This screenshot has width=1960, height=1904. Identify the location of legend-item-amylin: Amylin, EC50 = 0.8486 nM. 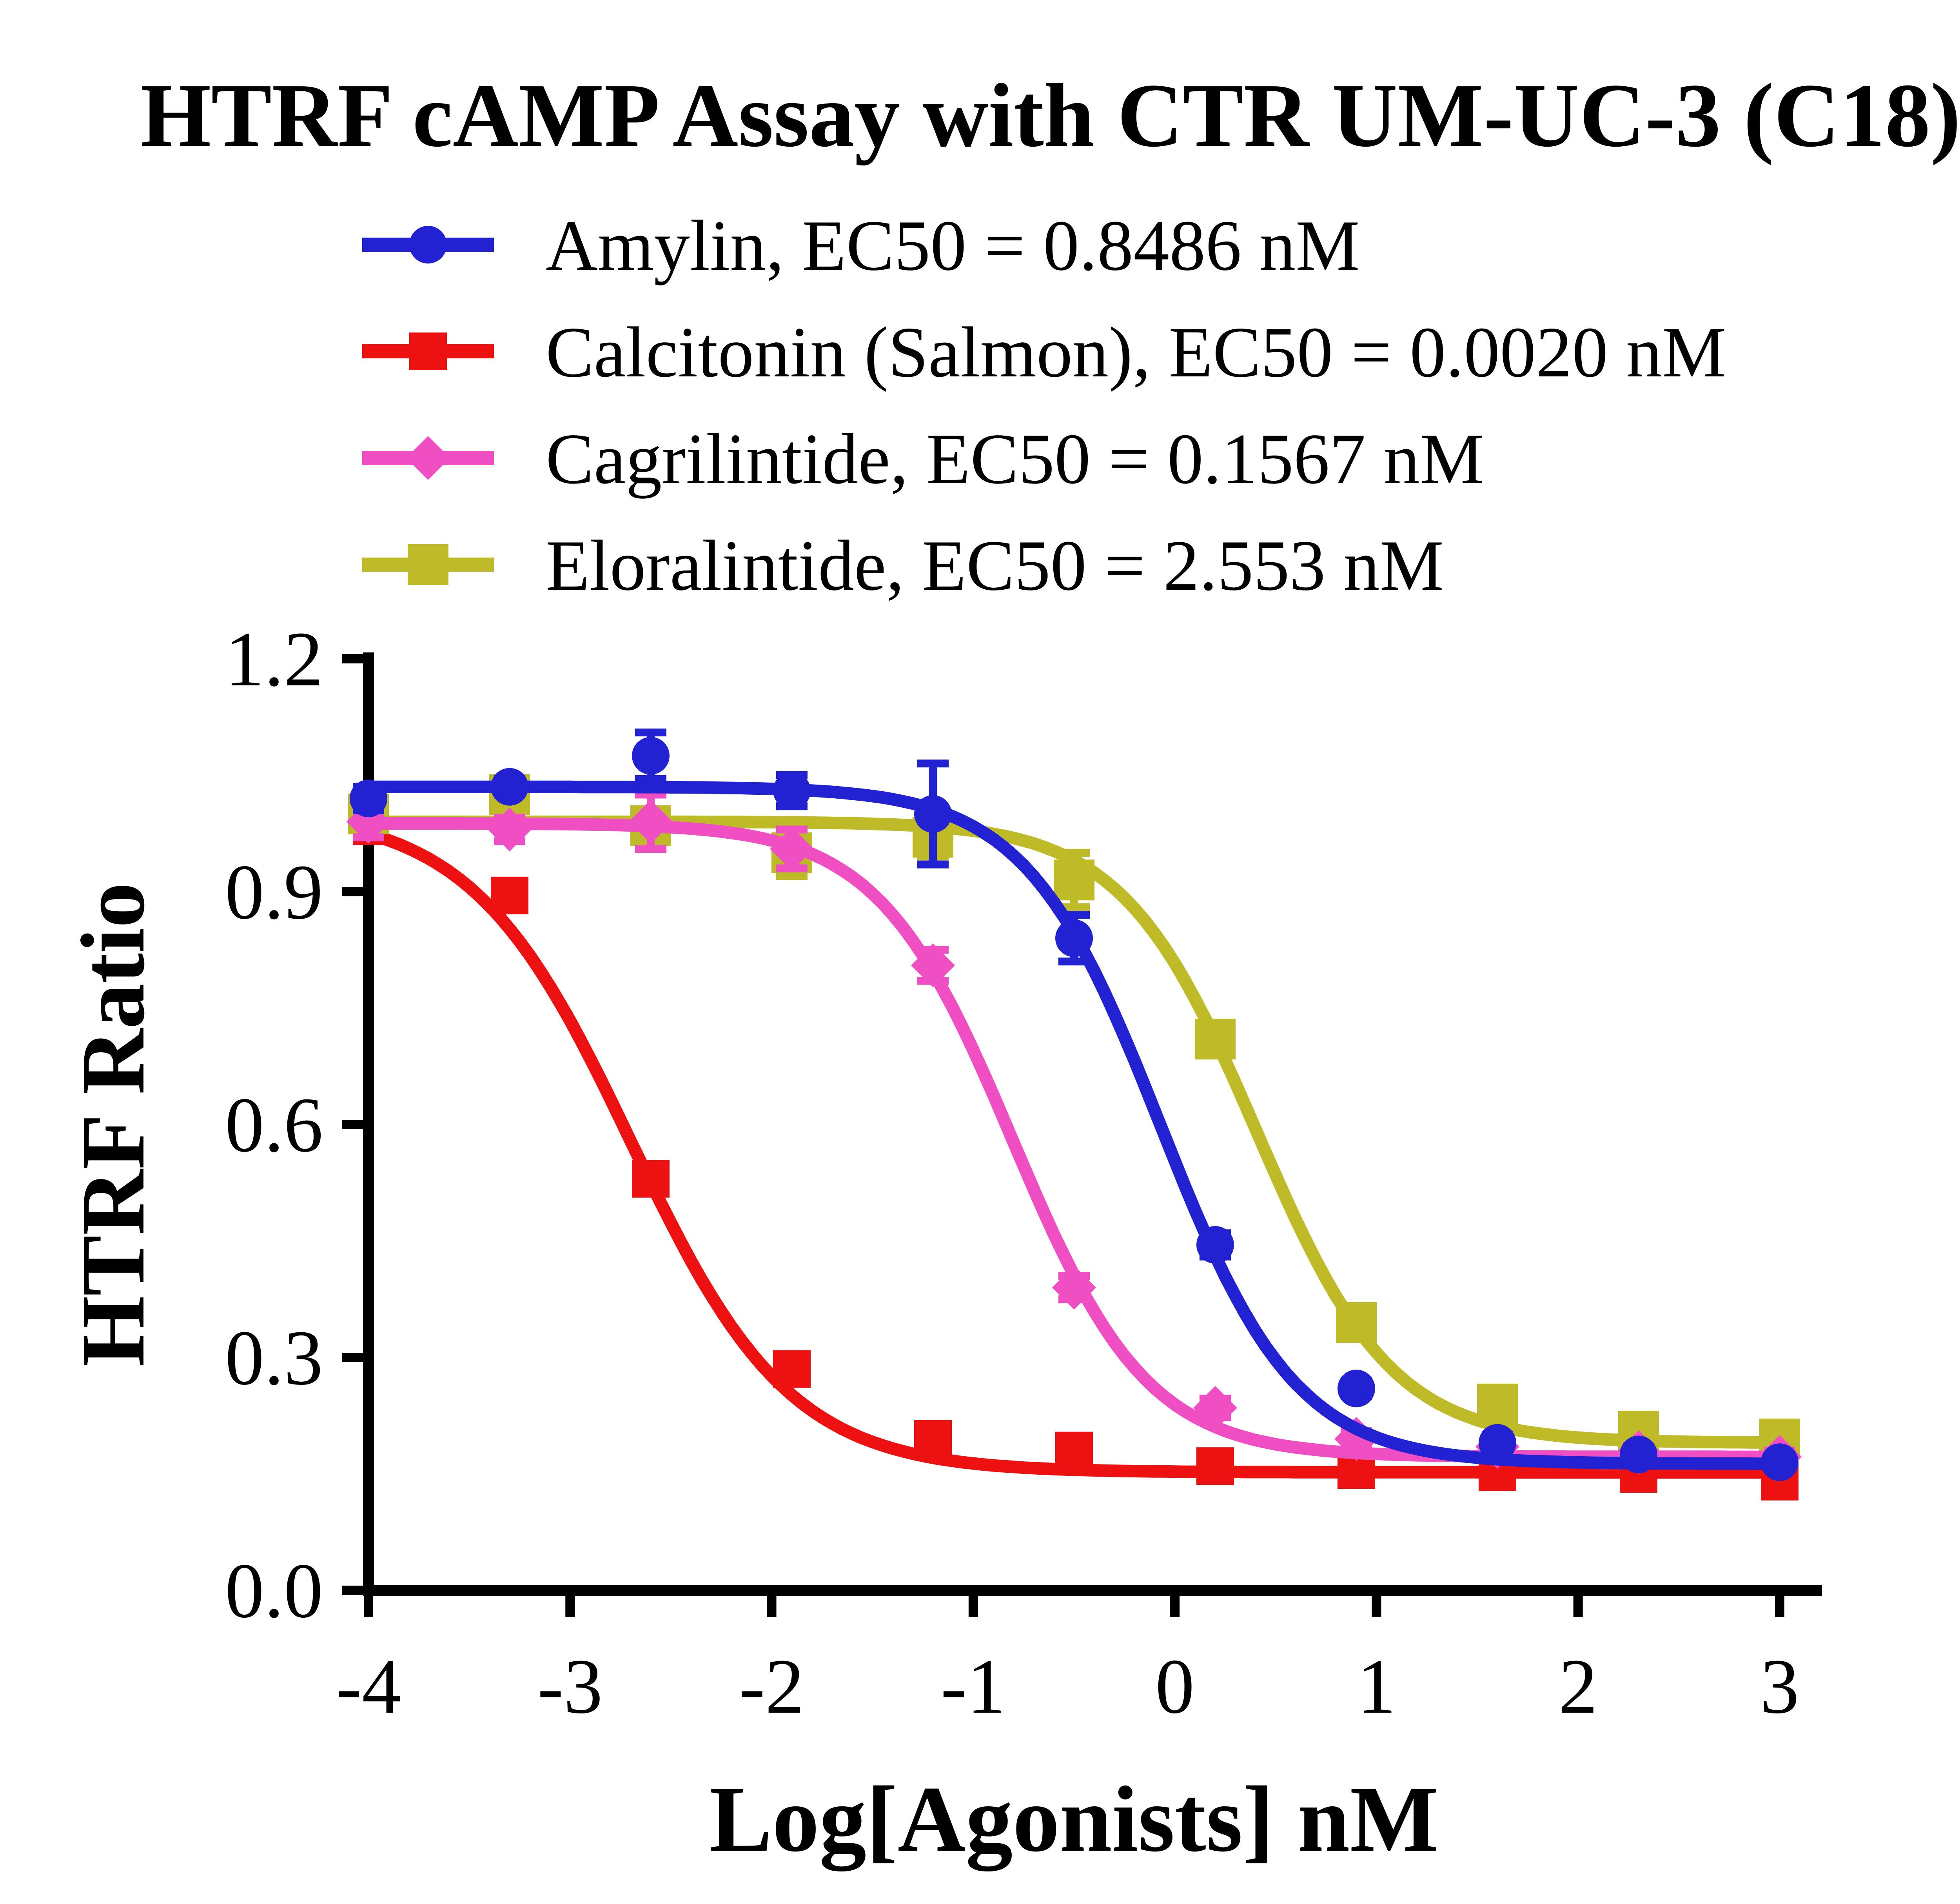
(1042, 244).